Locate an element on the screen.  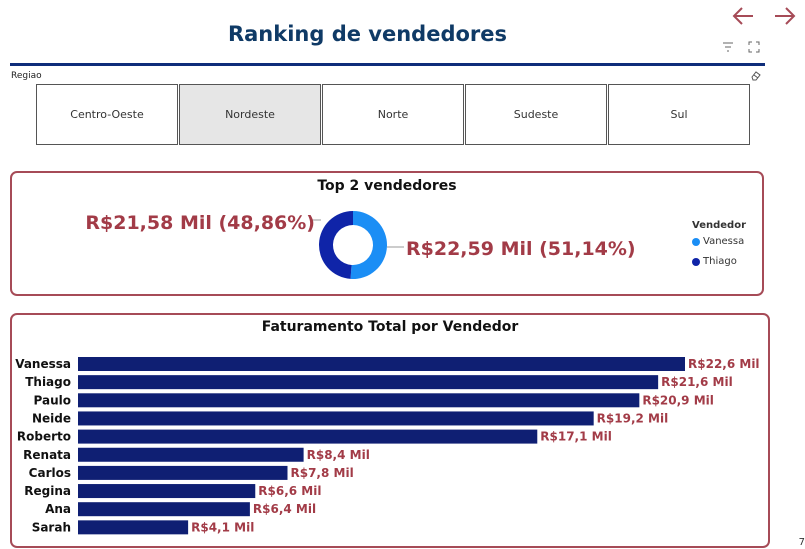
page-navigation is located at coordinates (764, 16).